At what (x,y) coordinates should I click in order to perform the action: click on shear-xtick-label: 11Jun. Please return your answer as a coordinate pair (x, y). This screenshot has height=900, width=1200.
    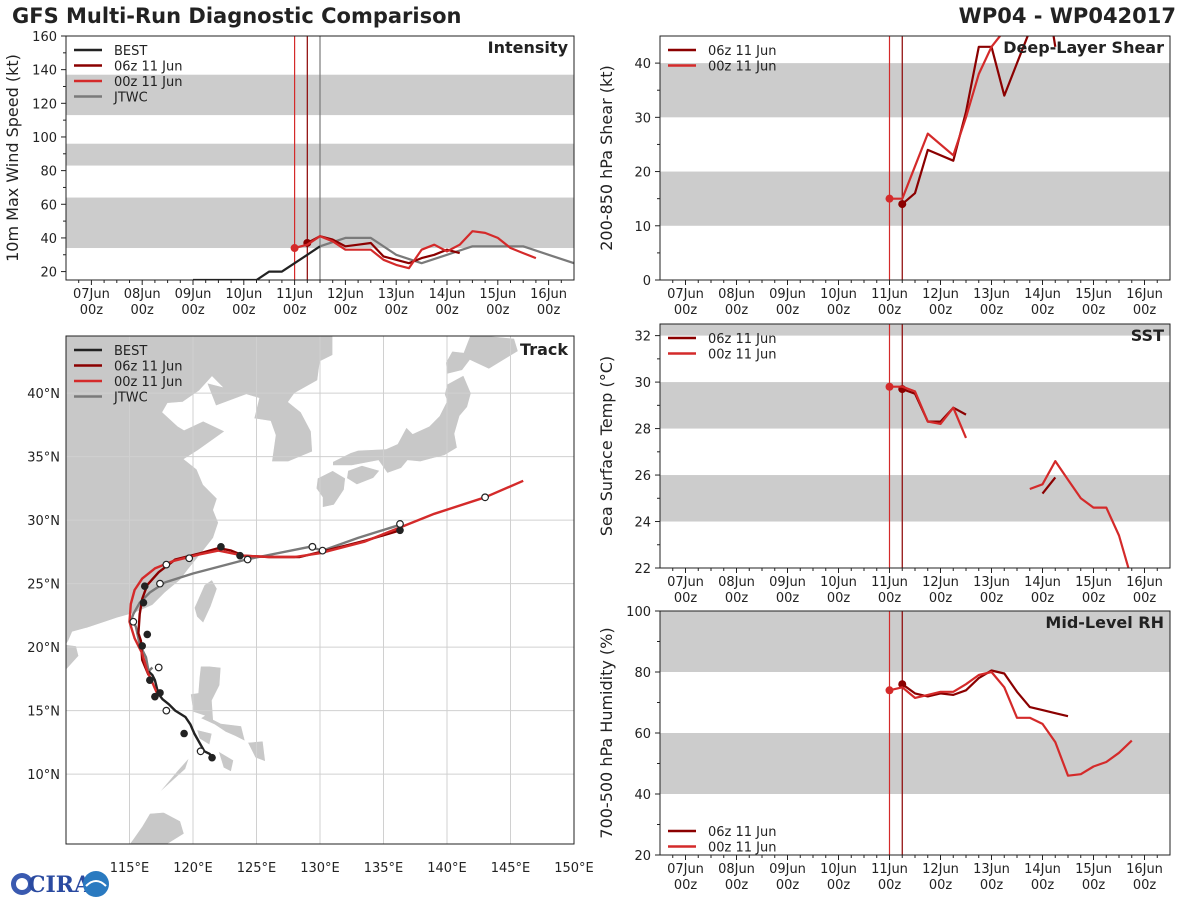
    Looking at the image, I should click on (889, 294).